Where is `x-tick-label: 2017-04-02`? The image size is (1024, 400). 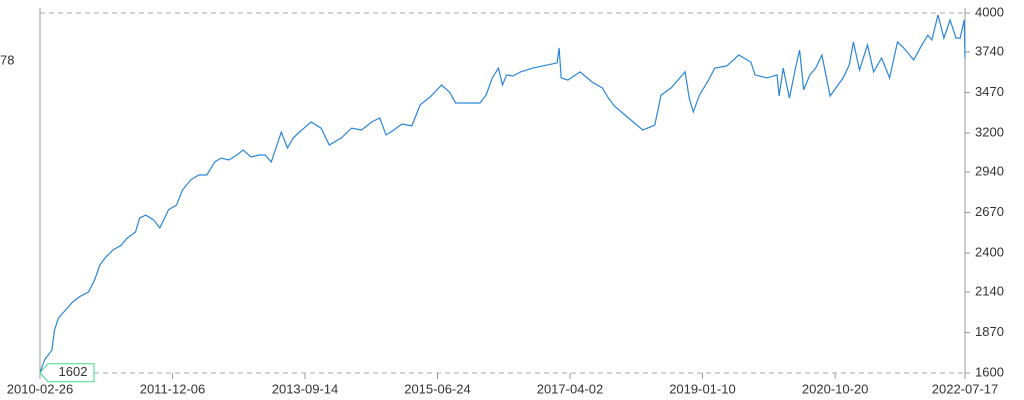
x-tick-label: 2017-04-02 is located at coordinates (570, 388).